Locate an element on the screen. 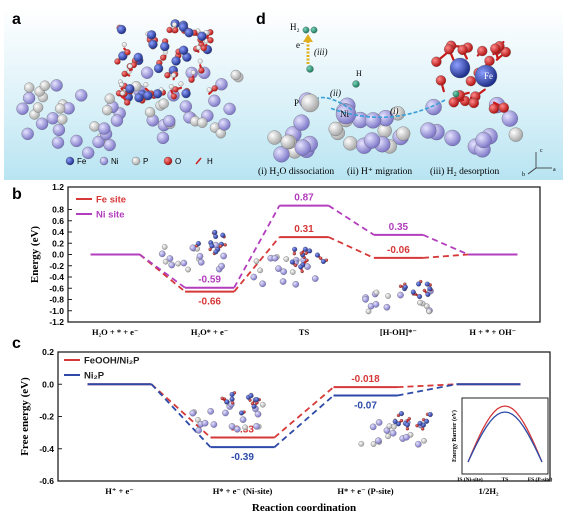 The image size is (567, 526). data-label: -0.39 is located at coordinates (242, 457).